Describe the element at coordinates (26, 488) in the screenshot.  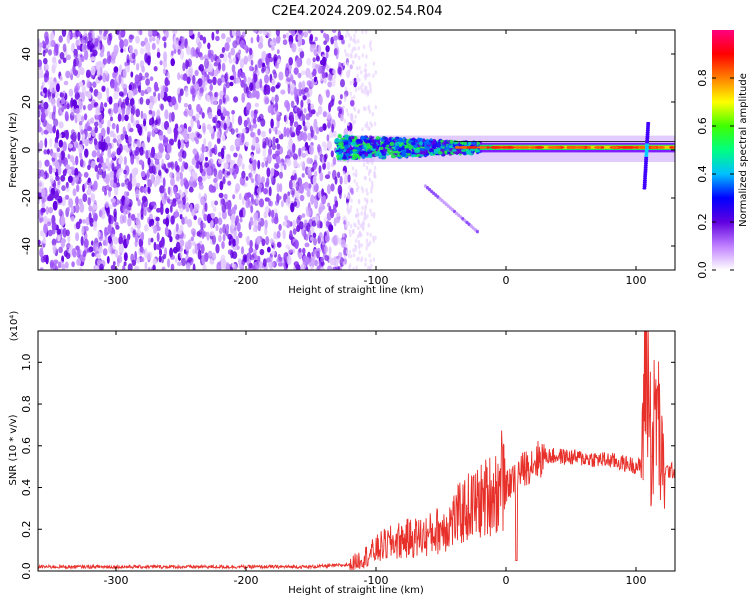
I see `snr-y-tick-label: 0.4` at that location.